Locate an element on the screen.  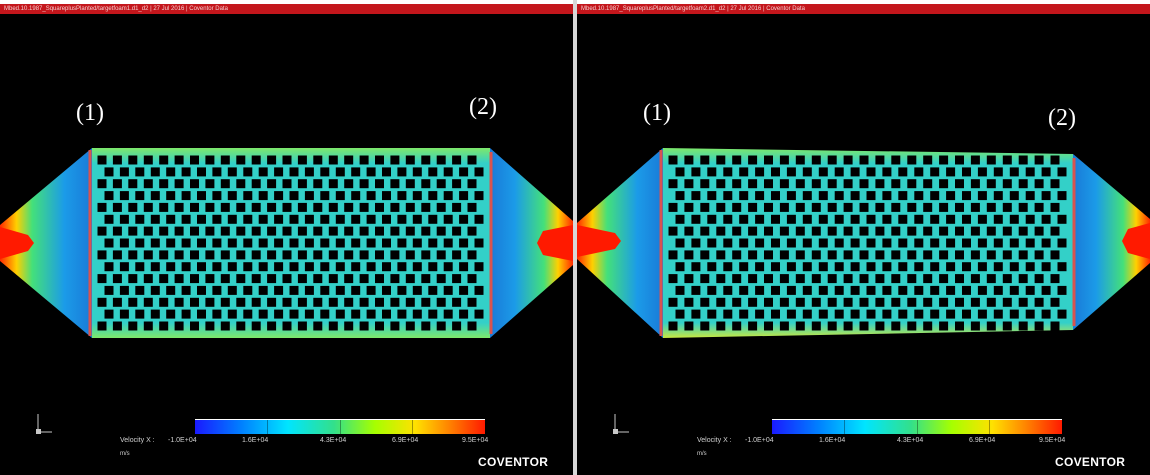
legend-unit: m/s is located at coordinates (125, 454).